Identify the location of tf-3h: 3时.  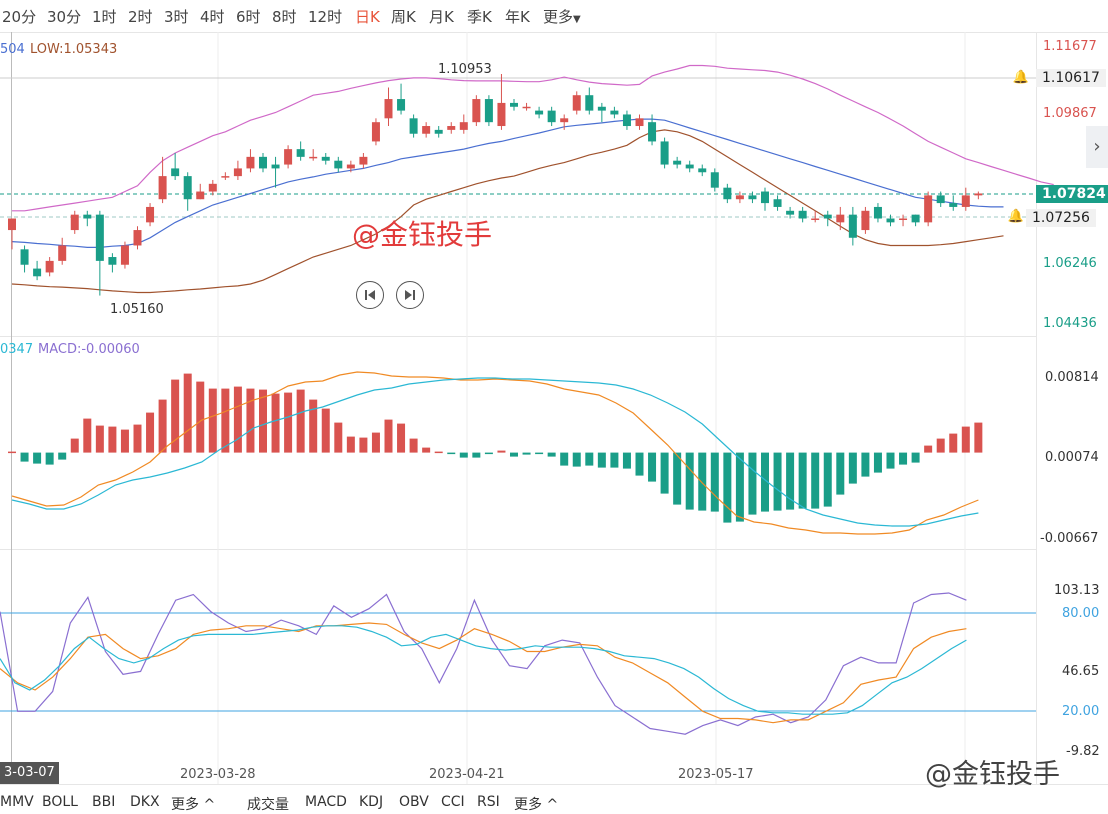
(176, 17).